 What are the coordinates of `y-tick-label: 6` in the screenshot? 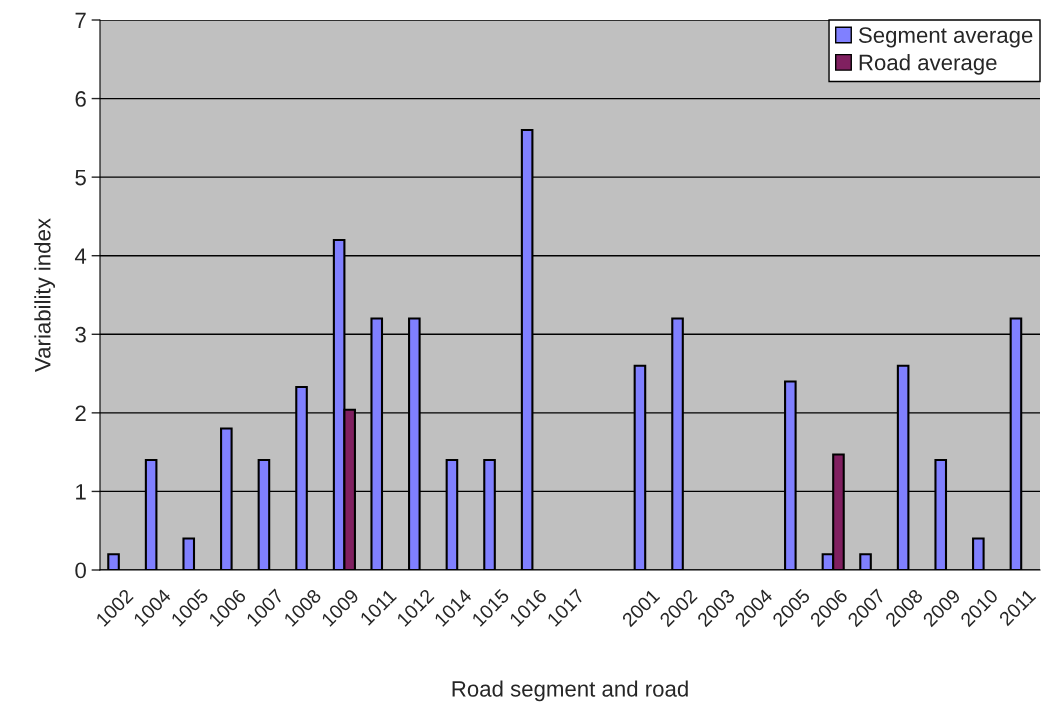 It's located at (80, 99).